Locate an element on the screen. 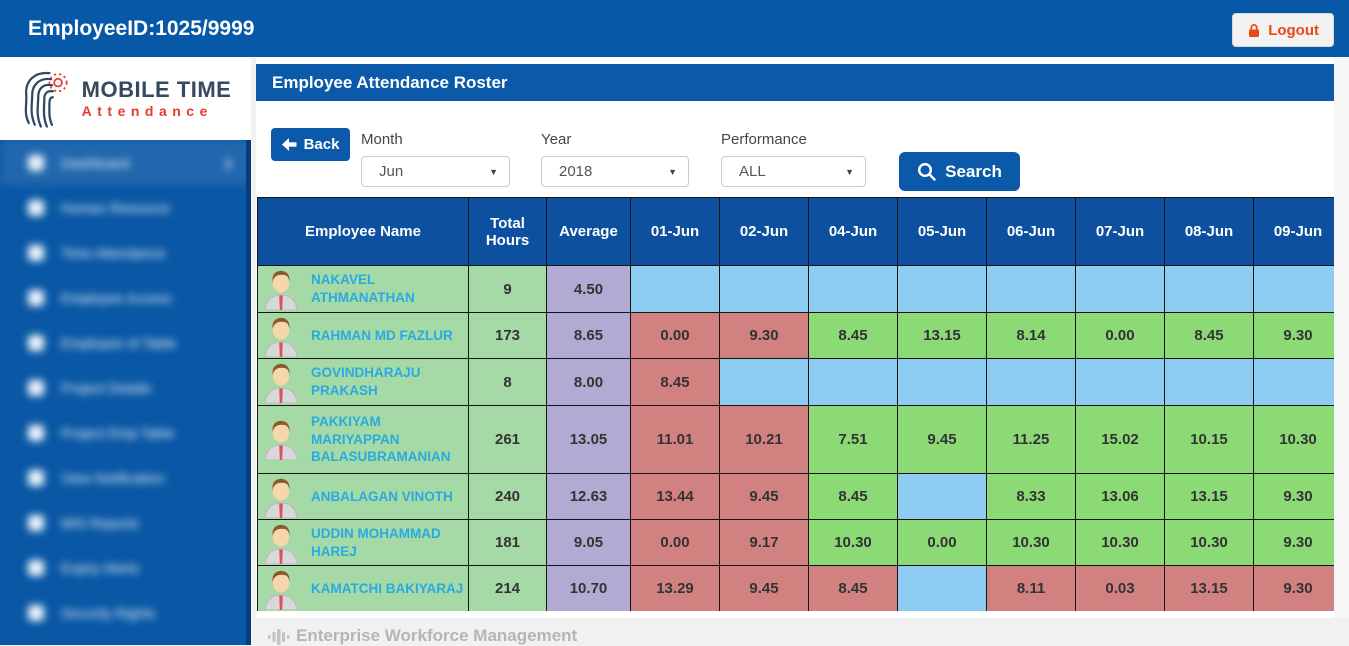  column-header-average: Average is located at coordinates (588, 231).